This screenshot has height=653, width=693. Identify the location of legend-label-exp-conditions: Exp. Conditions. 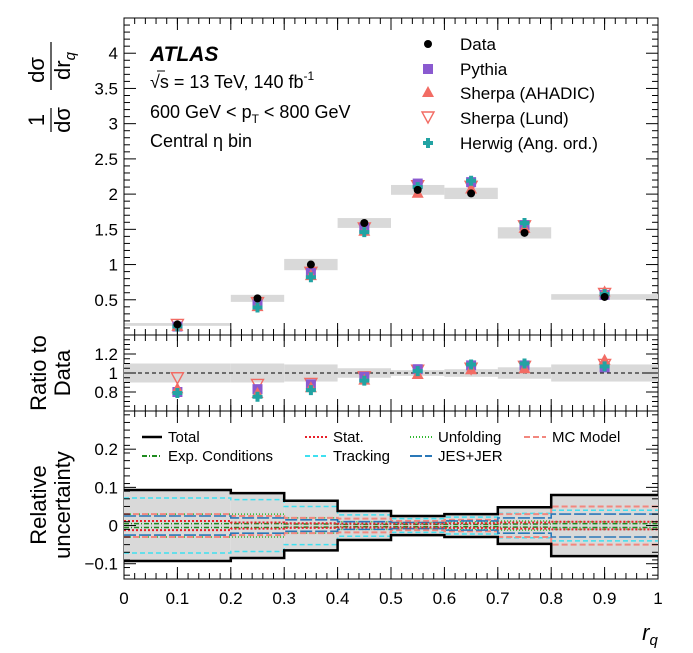
(220, 456).